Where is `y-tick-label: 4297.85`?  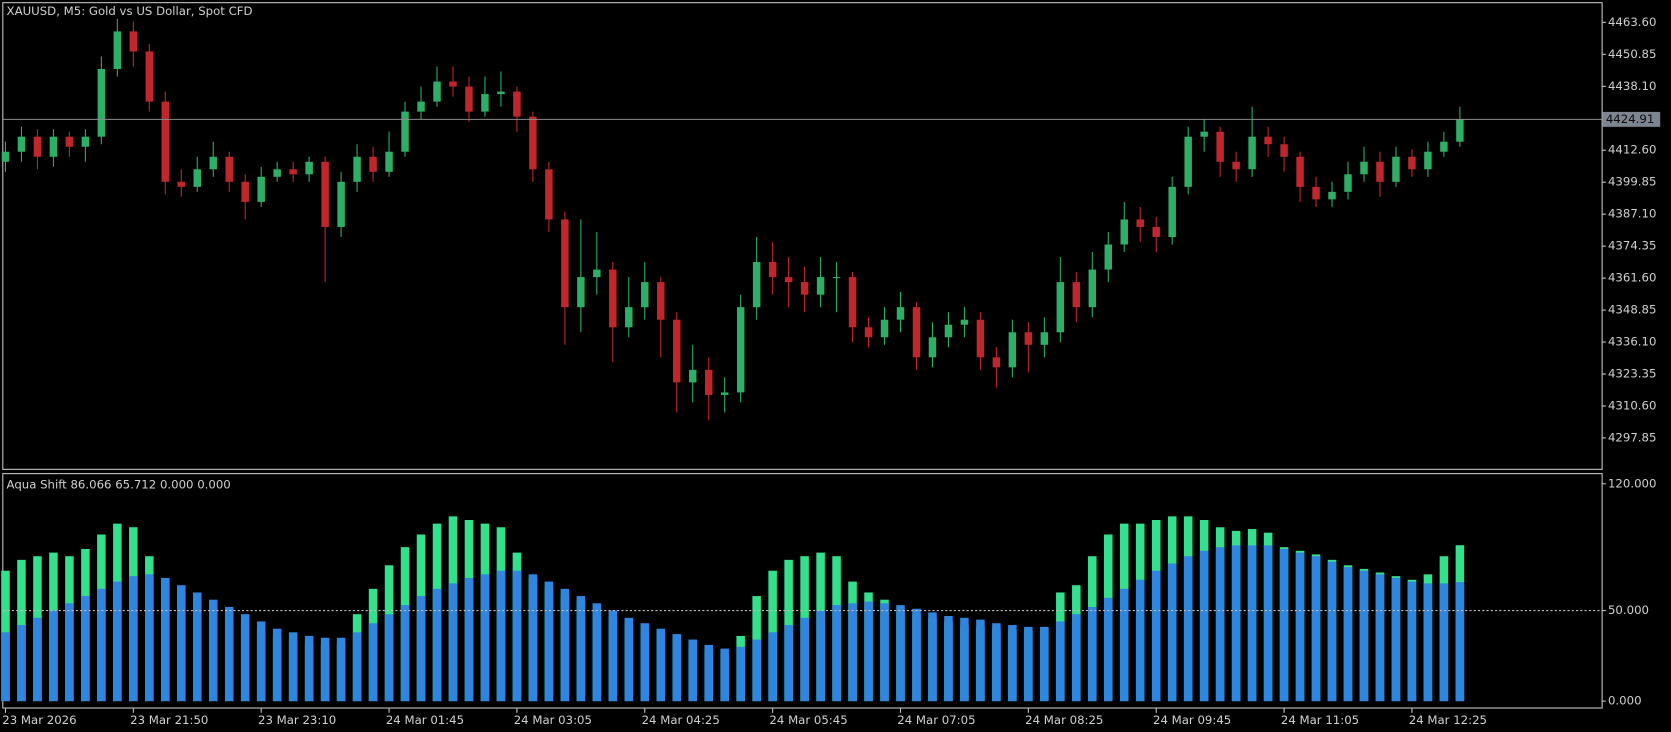
y-tick-label: 4297.85 is located at coordinates (1632, 437).